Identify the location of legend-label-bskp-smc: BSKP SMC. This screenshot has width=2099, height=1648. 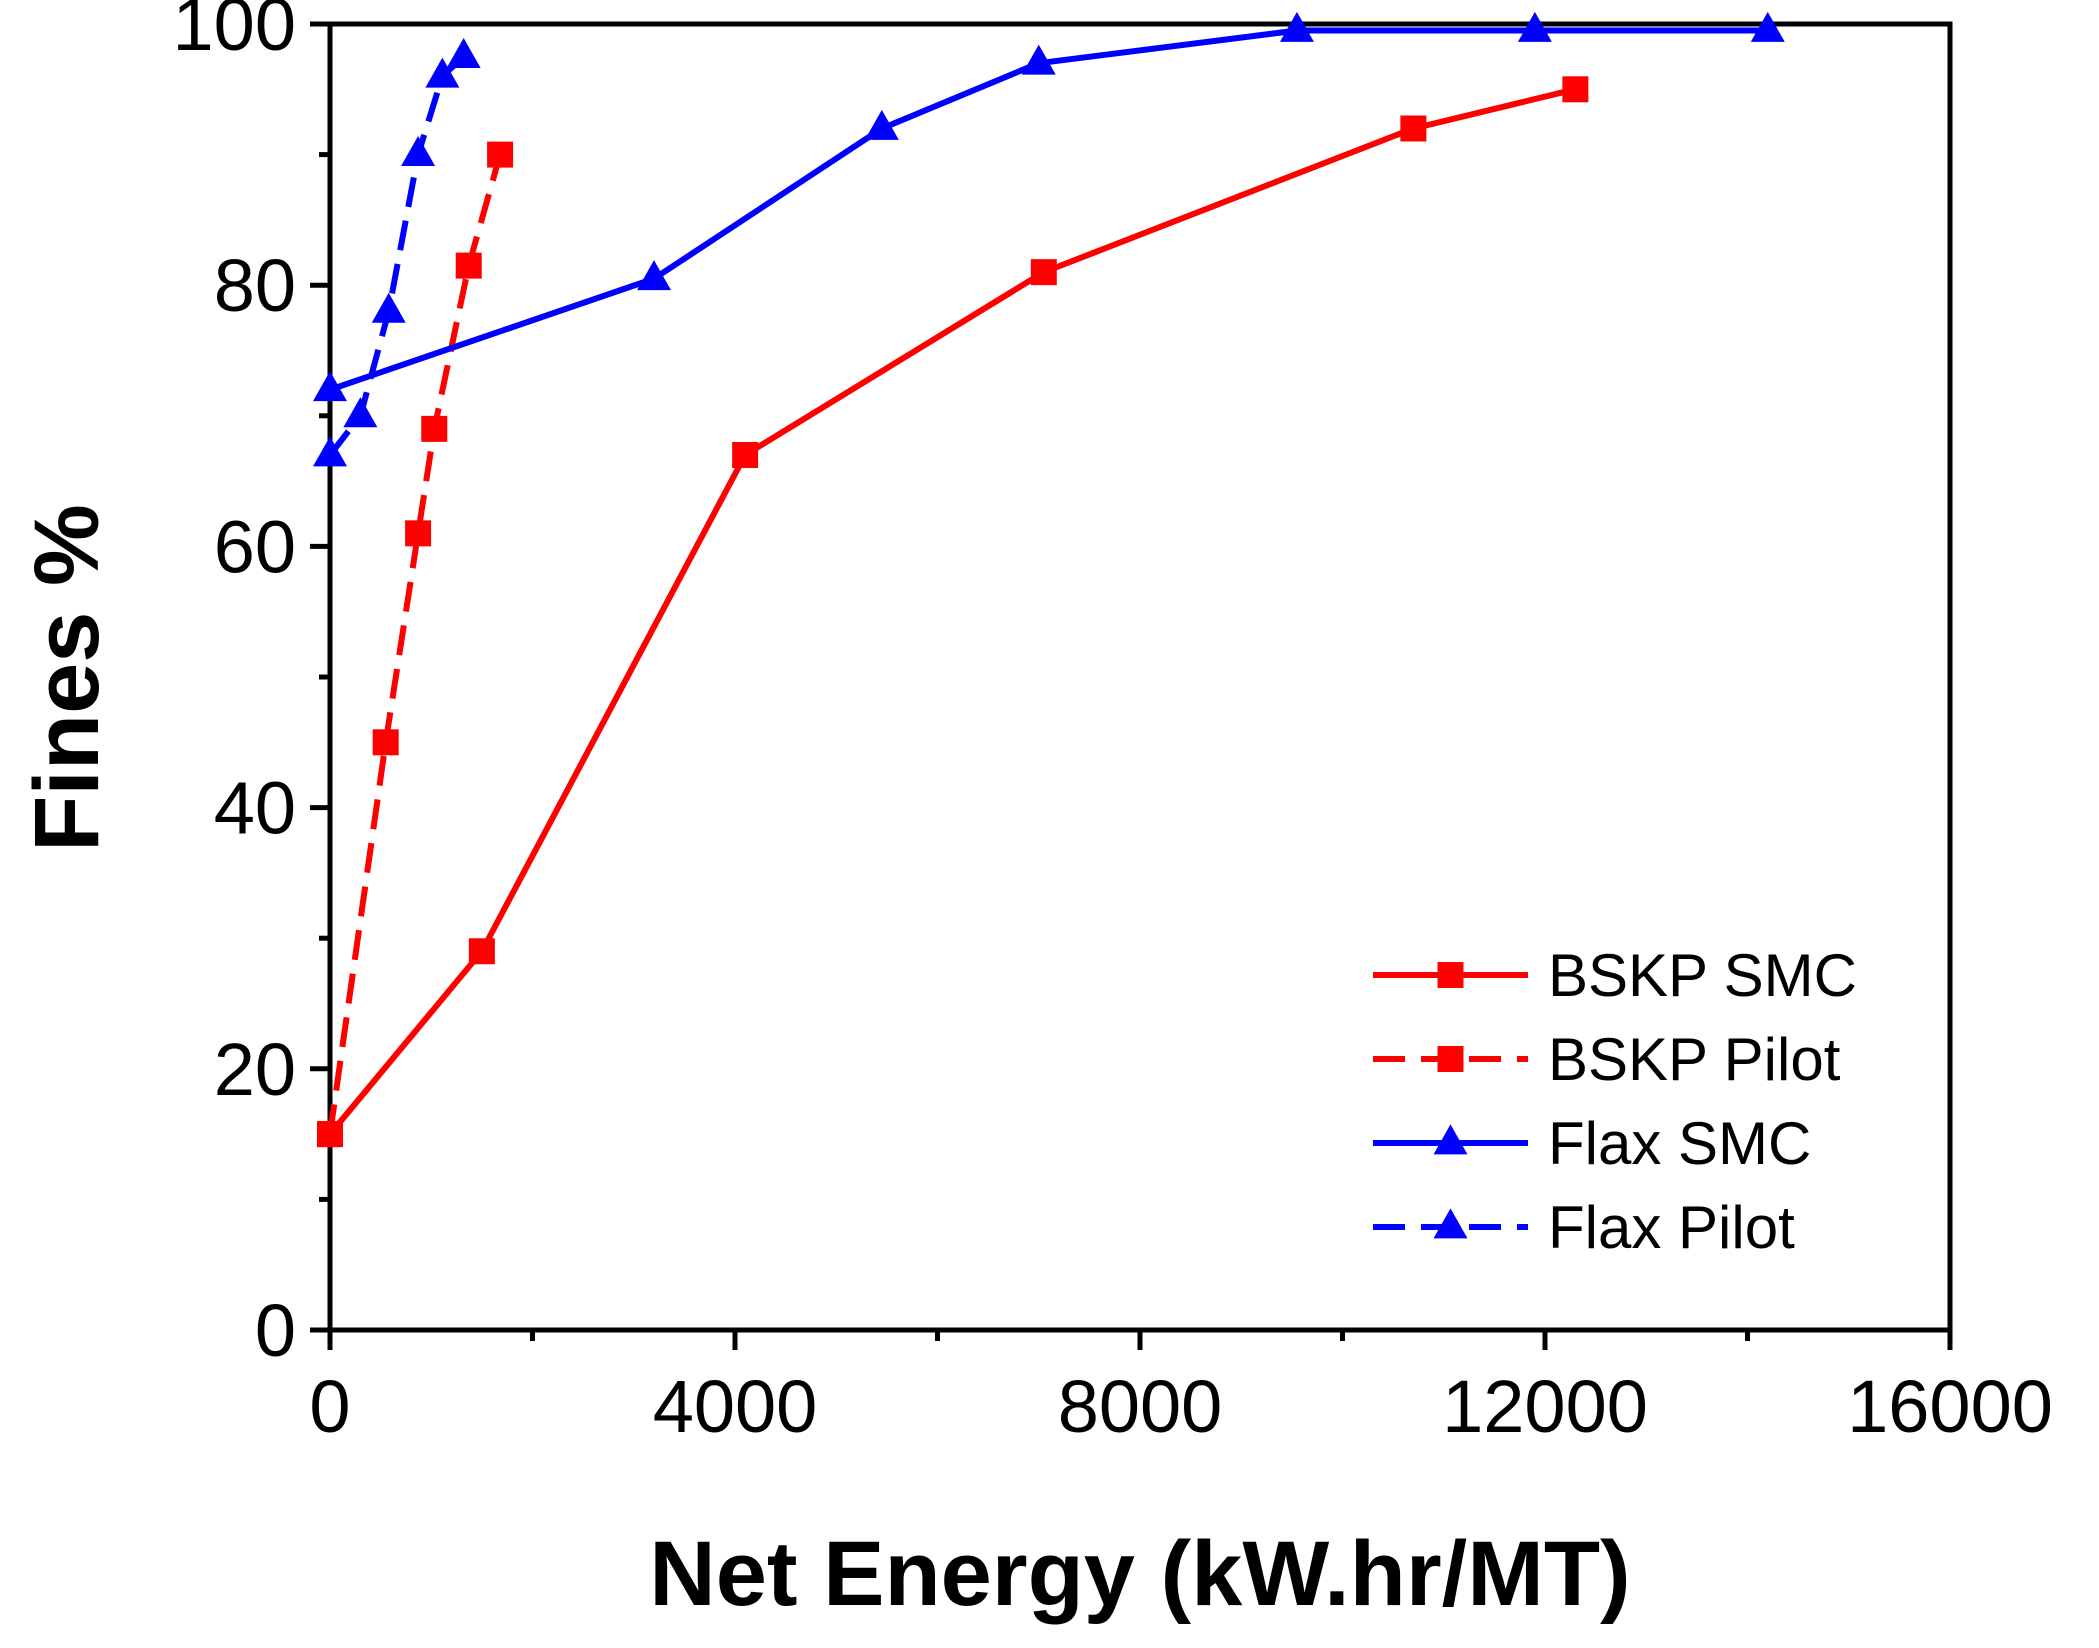
(1702, 975).